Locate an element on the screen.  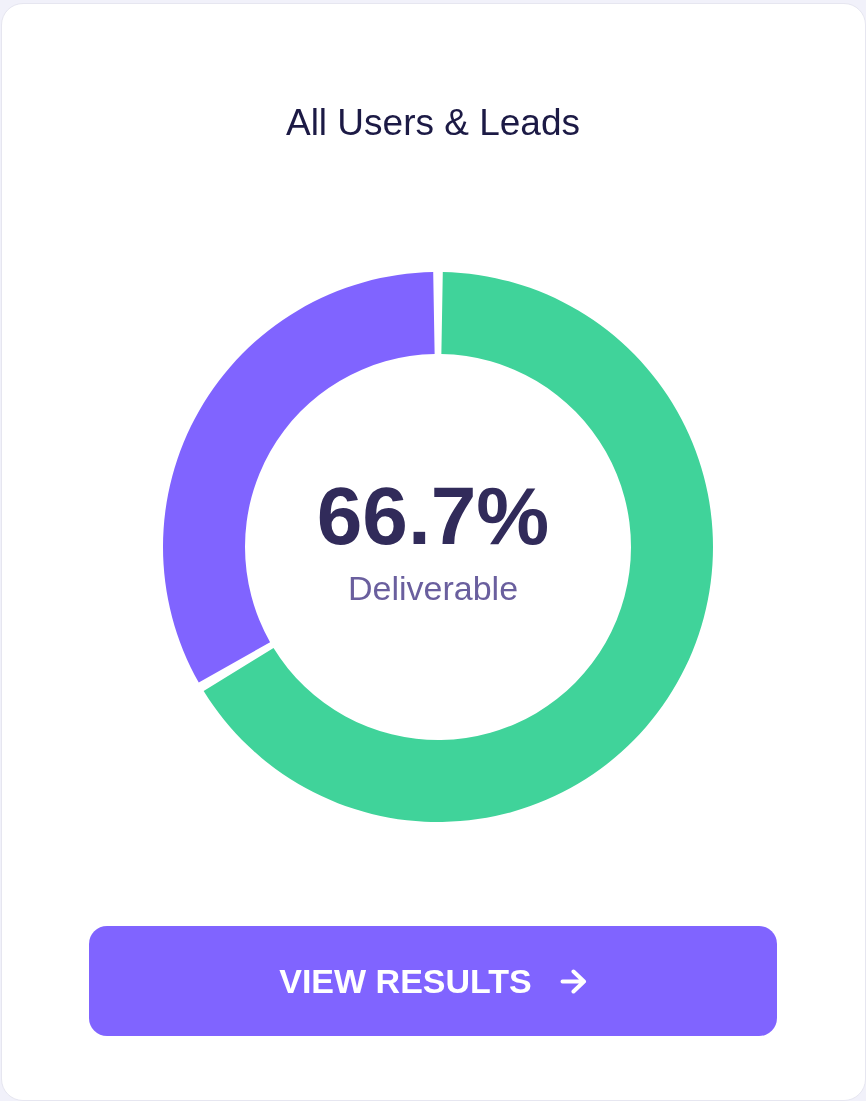
slice-label: Deliverable is located at coordinates (433, 588).